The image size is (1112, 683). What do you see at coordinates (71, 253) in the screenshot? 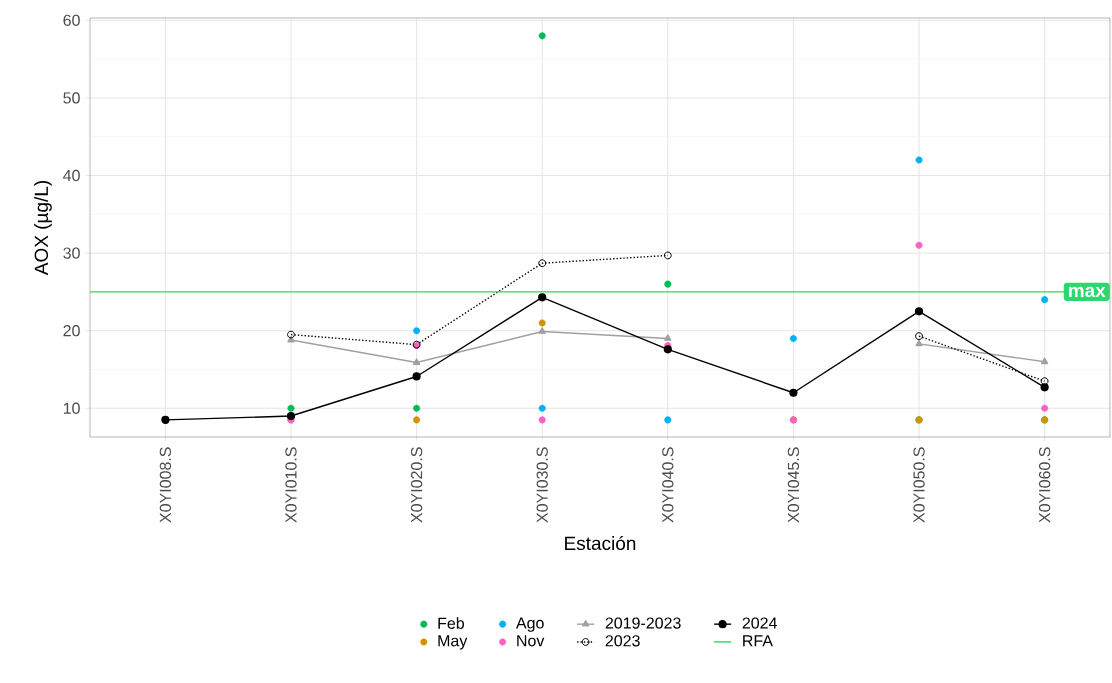
I see `y-tick-label: 30` at bounding box center [71, 253].